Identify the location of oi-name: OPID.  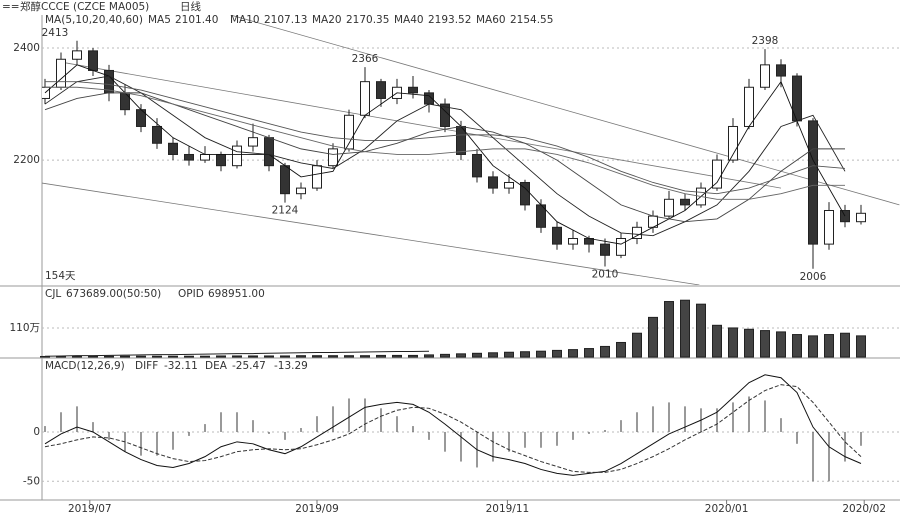
(191, 294).